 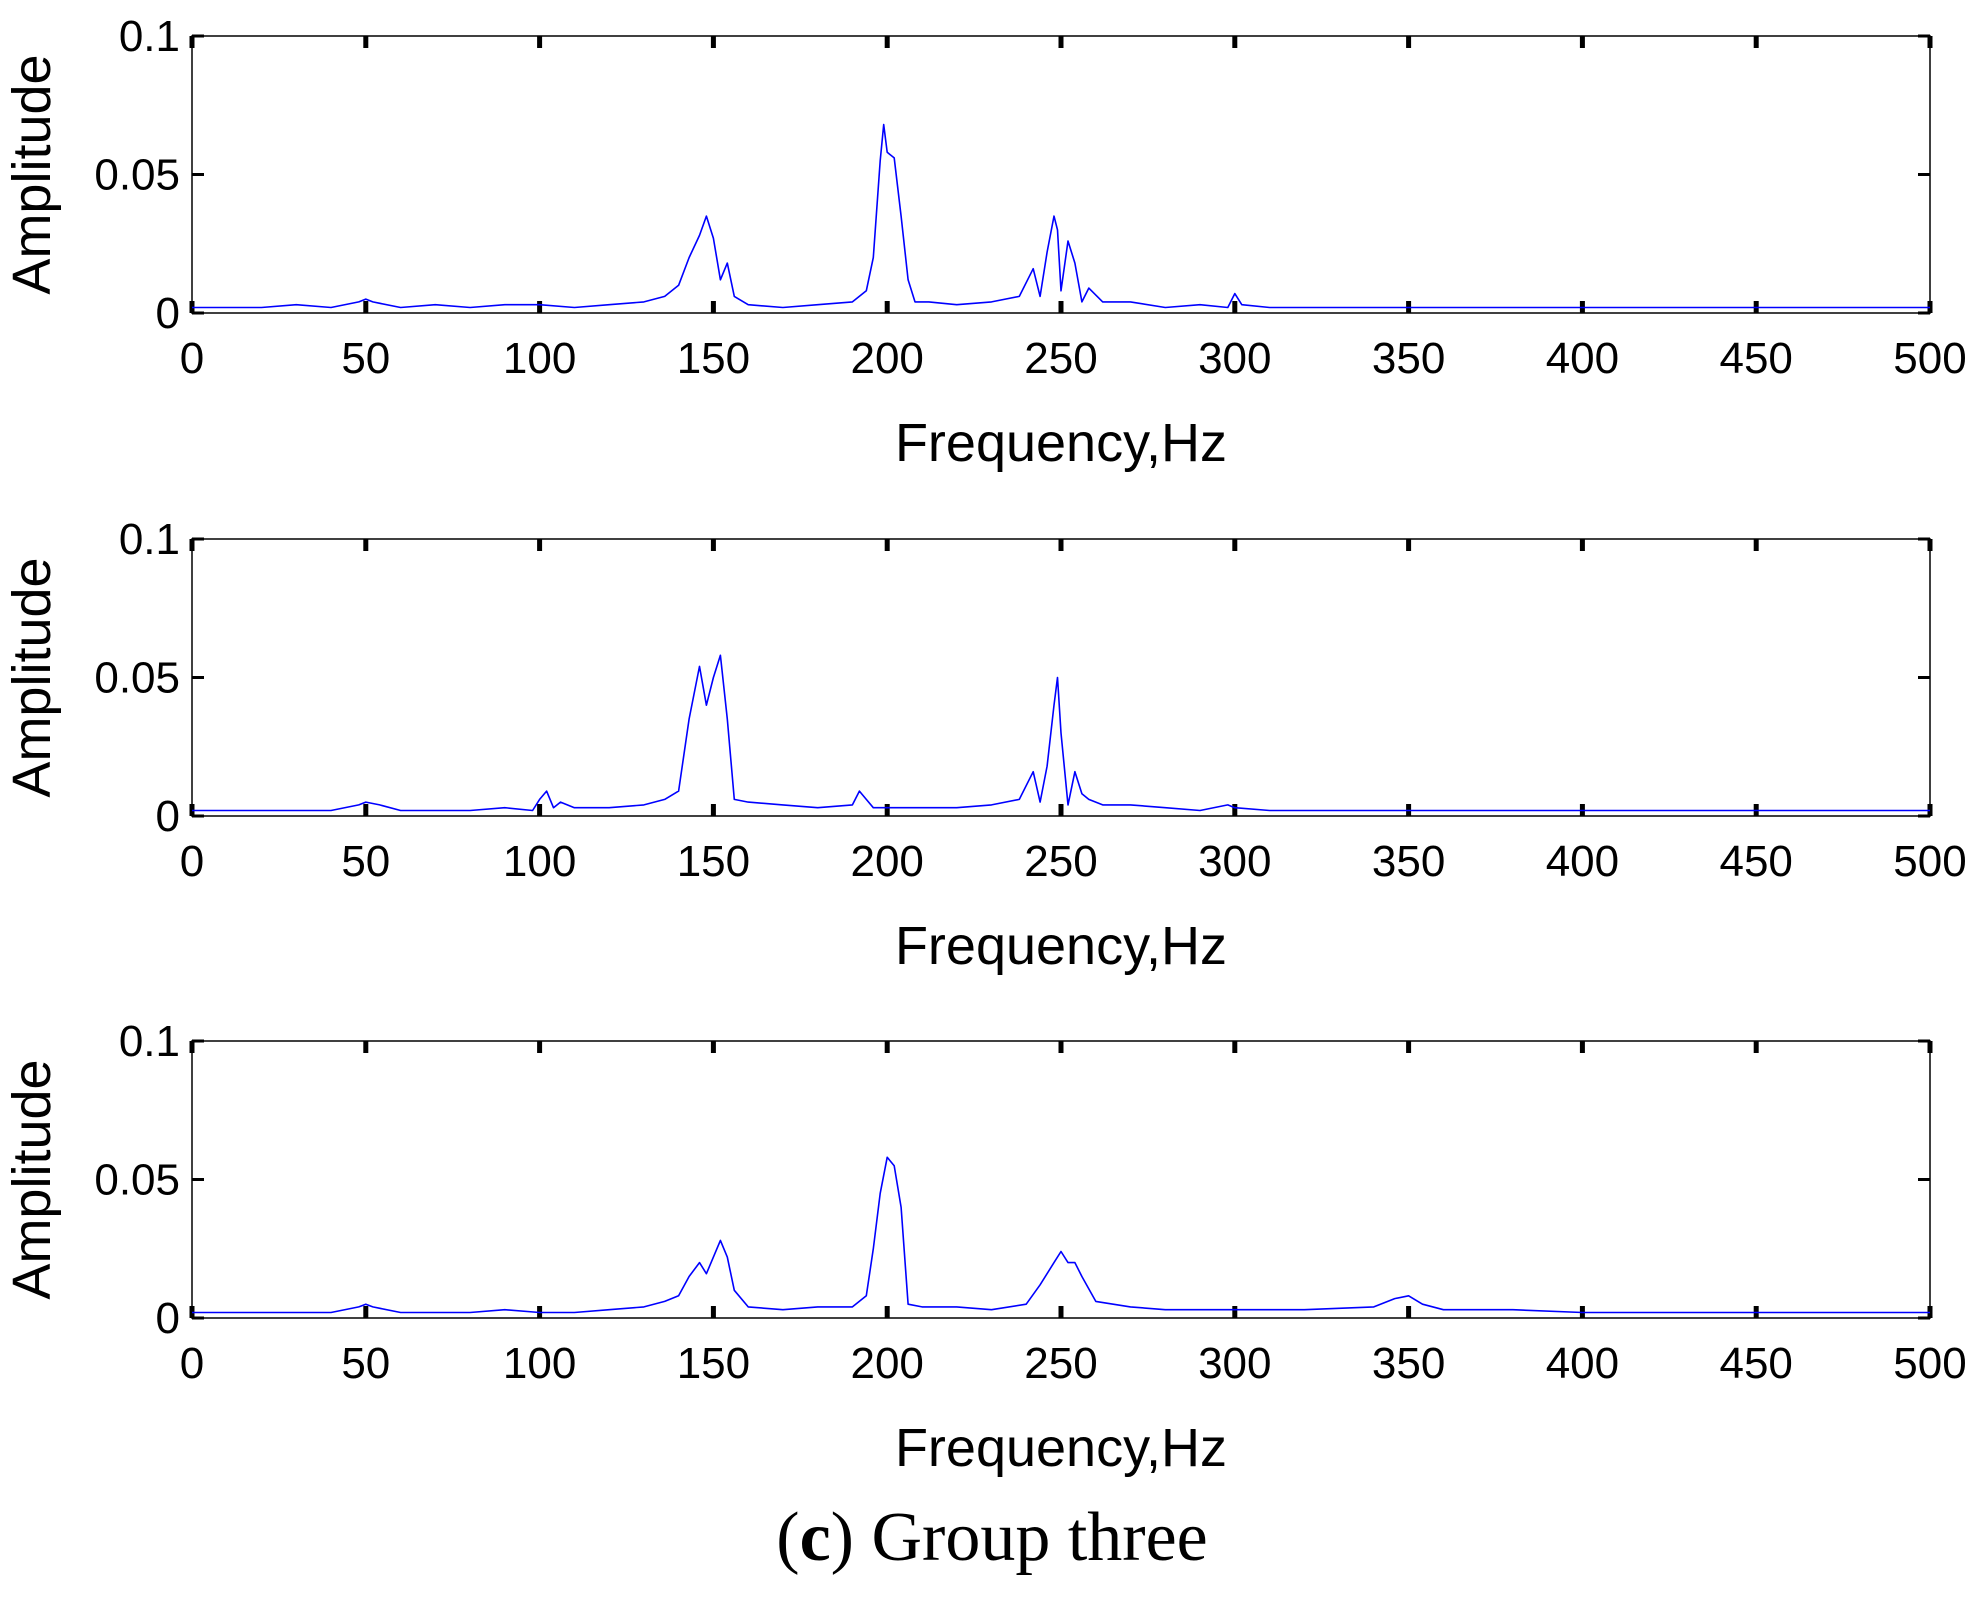 I want to click on caption-open-paren: (, so click(x=787, y=1537).